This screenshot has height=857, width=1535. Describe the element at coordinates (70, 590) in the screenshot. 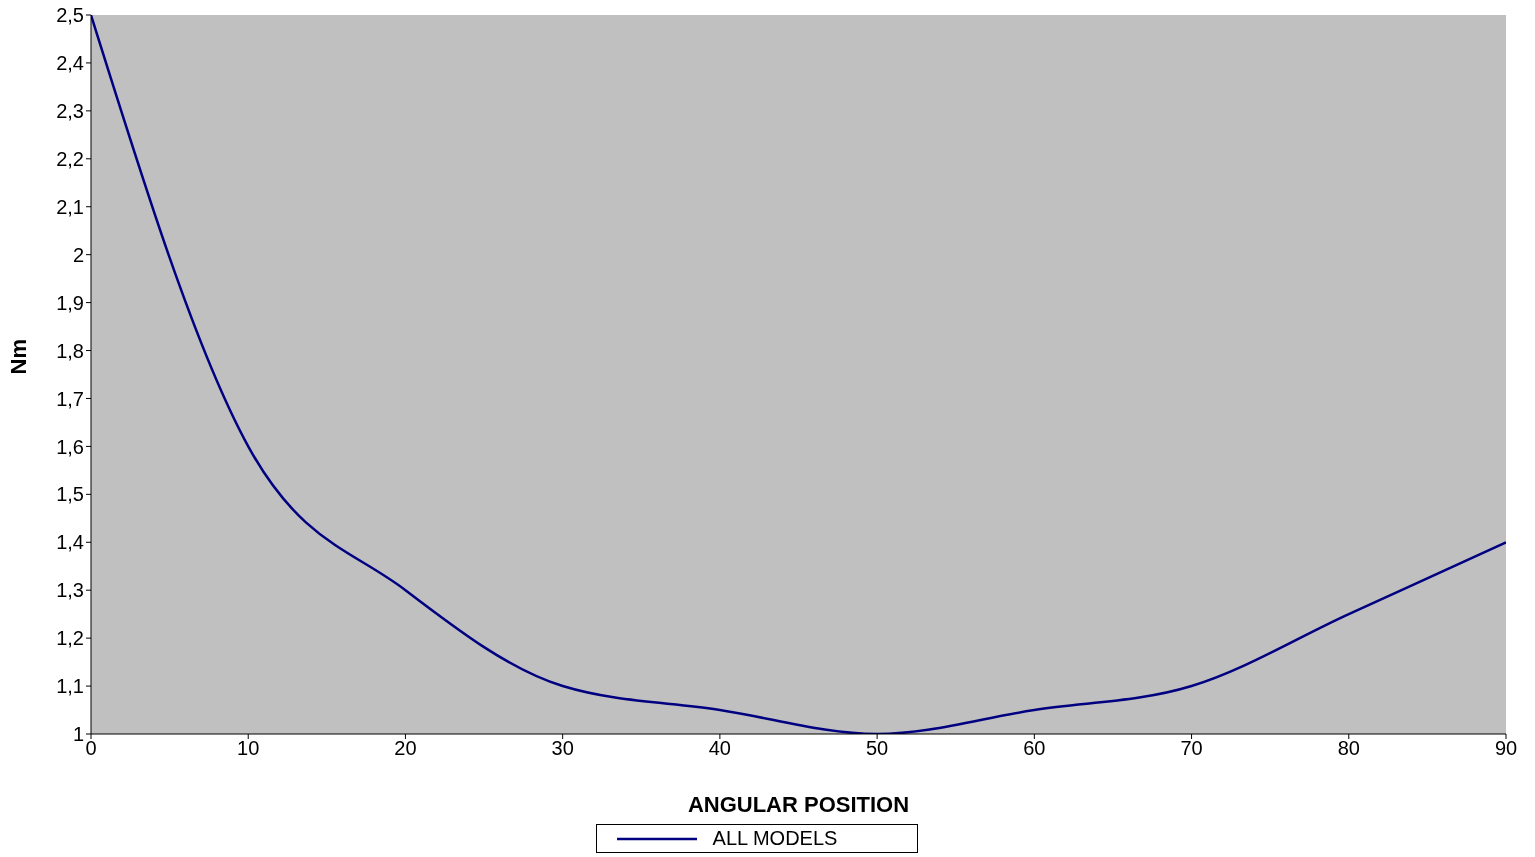

I see `y-tick-label: 1,3` at that location.